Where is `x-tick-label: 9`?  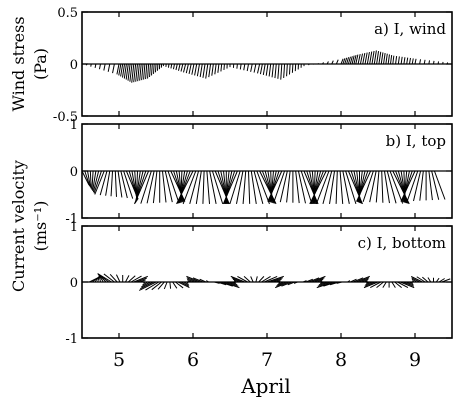 x-tick-label: 9 is located at coordinates (415, 360).